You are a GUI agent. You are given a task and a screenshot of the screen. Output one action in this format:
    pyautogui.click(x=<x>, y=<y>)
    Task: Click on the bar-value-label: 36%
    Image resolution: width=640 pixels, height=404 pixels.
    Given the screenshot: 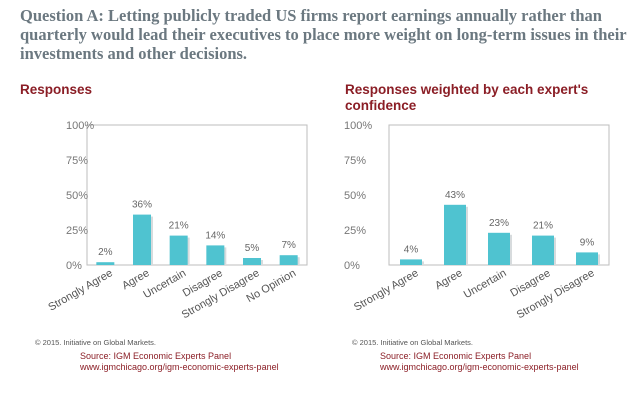 What is the action you would take?
    pyautogui.click(x=142, y=205)
    